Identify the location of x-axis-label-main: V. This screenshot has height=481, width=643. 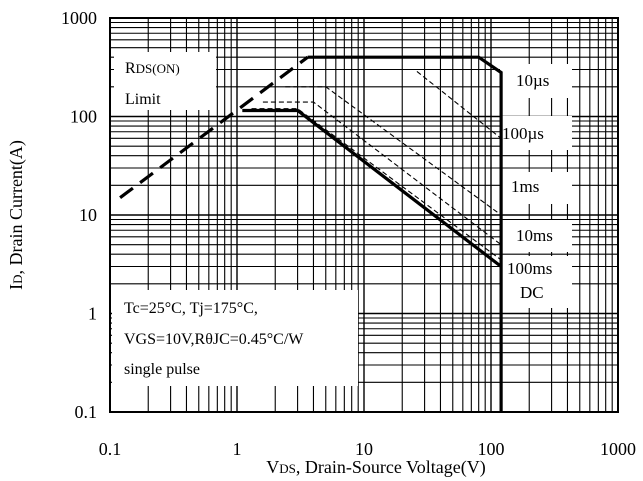
(272, 467).